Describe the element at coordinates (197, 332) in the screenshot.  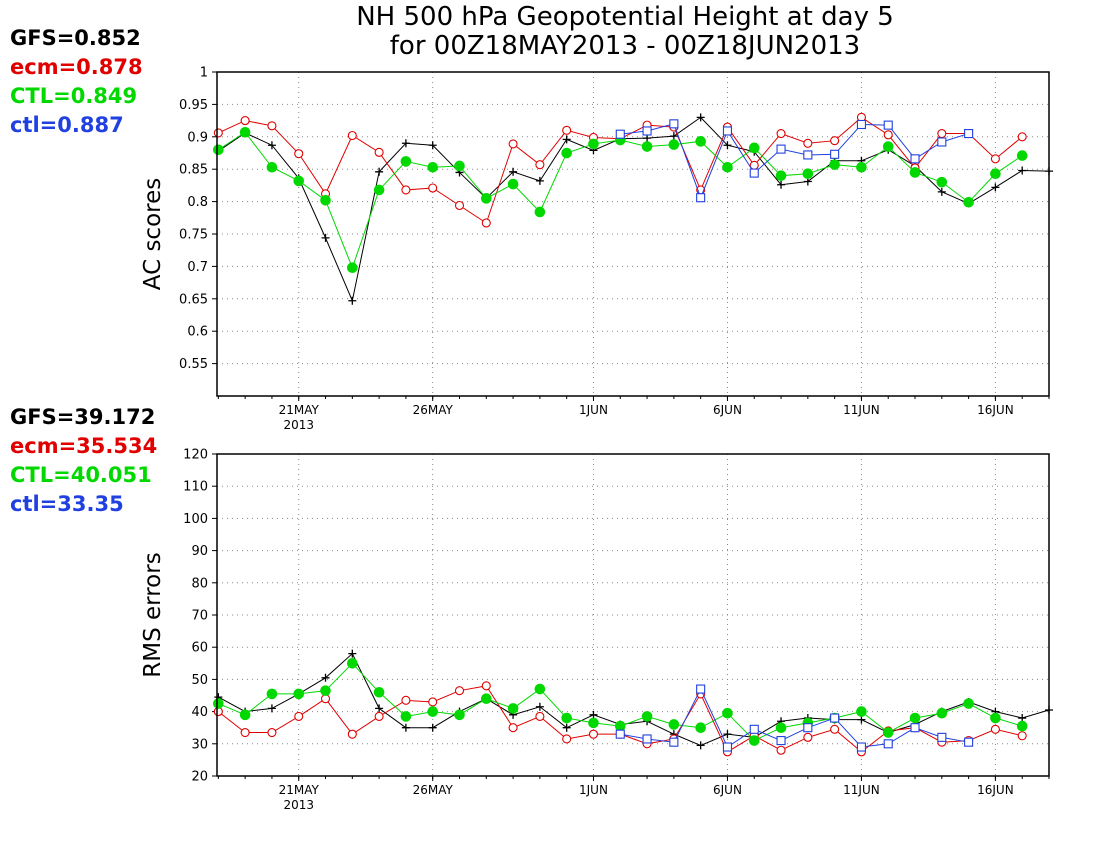
I see `y-tick-label: 0.6` at that location.